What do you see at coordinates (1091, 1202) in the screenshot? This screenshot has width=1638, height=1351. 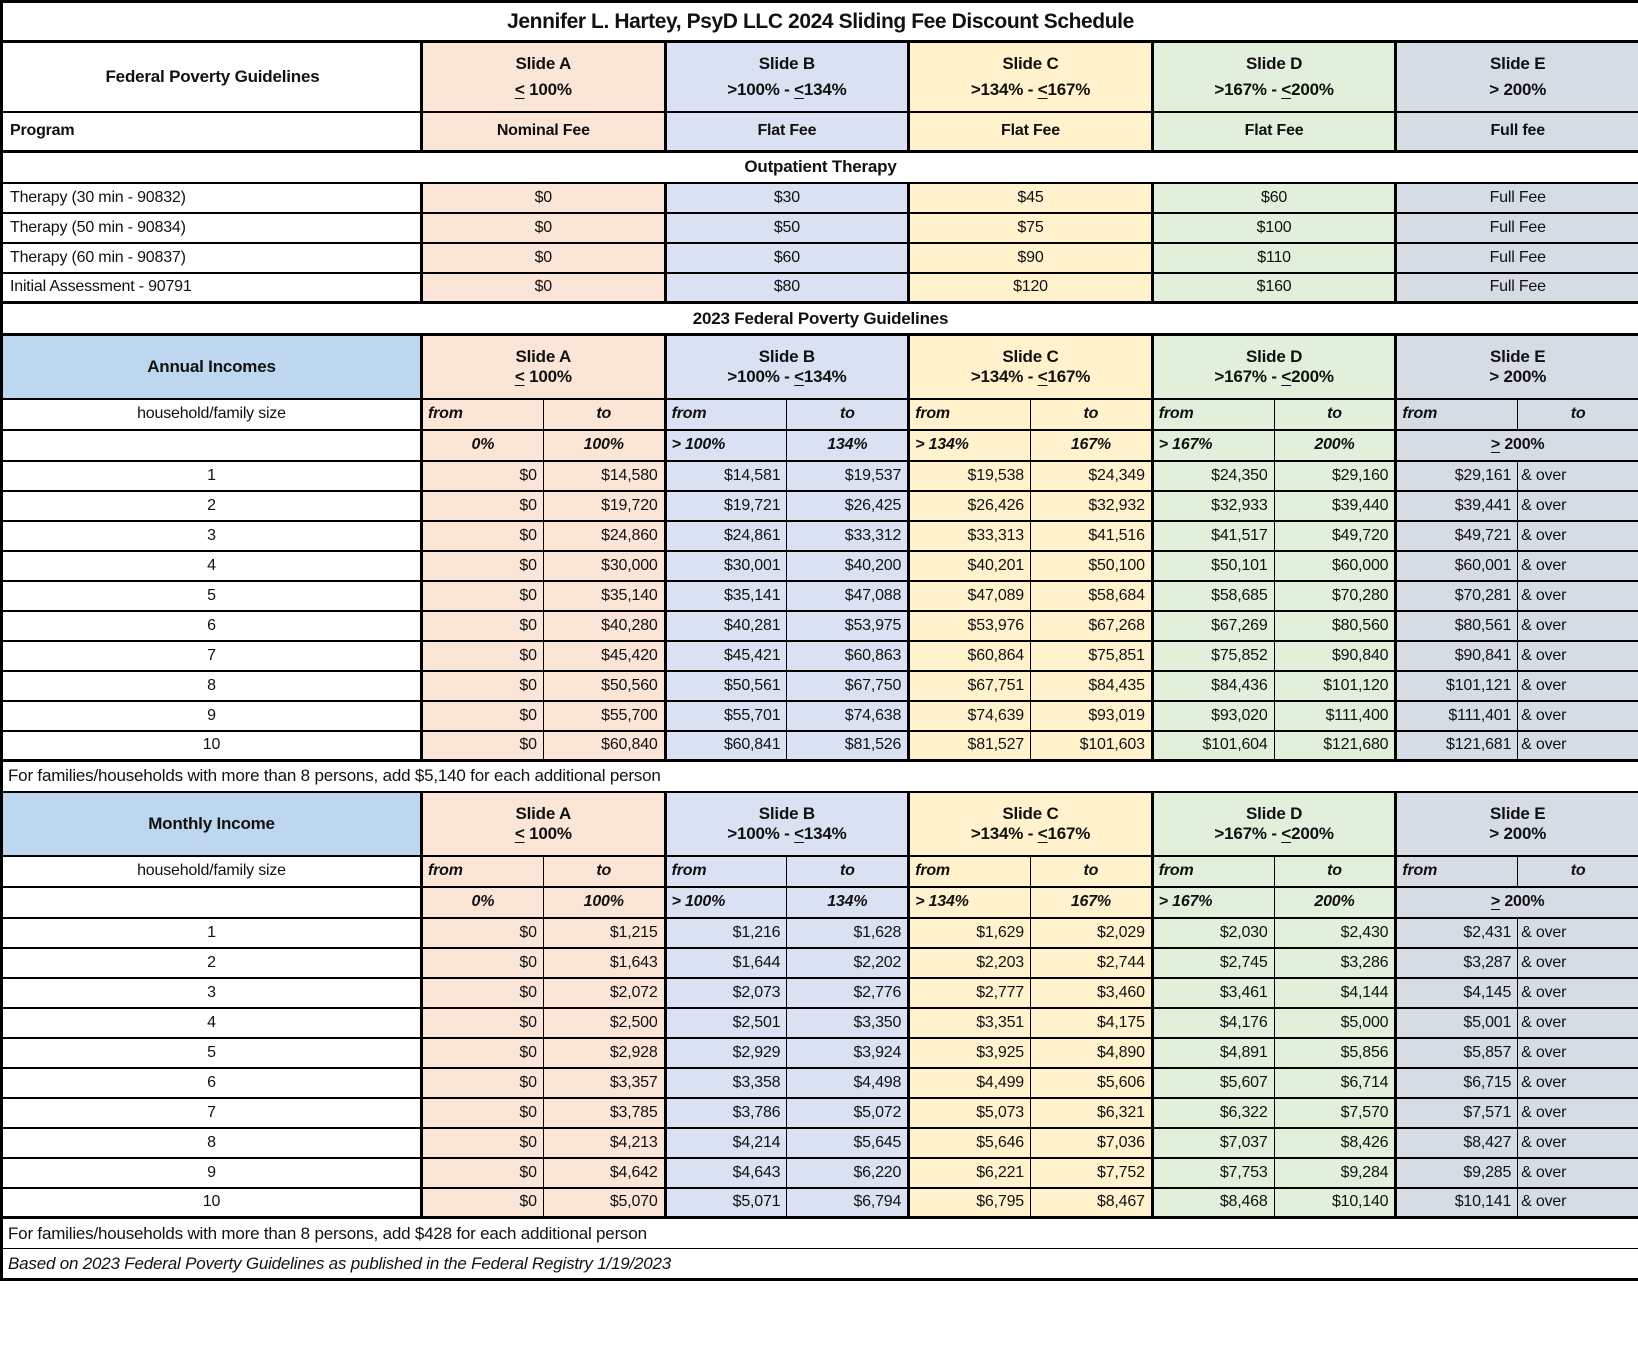 I see `slide-c-to: $8,467` at bounding box center [1091, 1202].